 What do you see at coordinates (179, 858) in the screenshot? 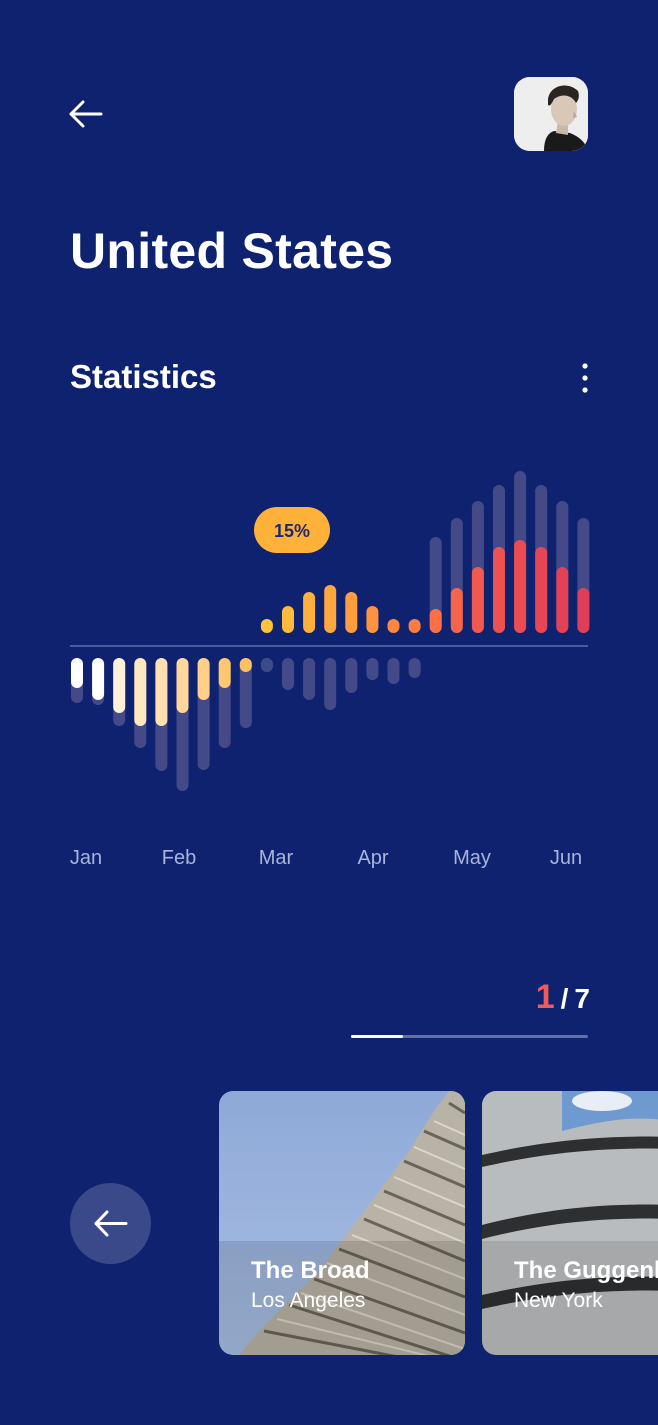
I see `chart-month-label: Feb` at bounding box center [179, 858].